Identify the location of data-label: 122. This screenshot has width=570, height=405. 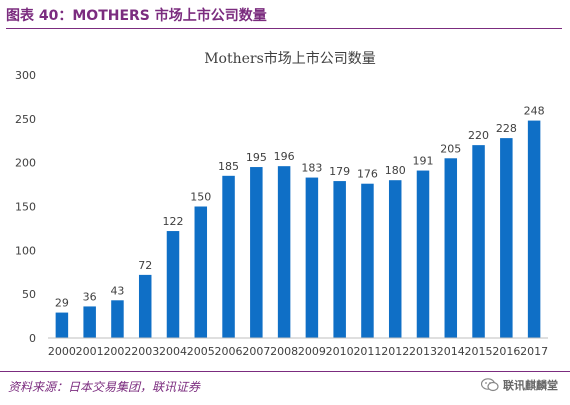
(173, 221).